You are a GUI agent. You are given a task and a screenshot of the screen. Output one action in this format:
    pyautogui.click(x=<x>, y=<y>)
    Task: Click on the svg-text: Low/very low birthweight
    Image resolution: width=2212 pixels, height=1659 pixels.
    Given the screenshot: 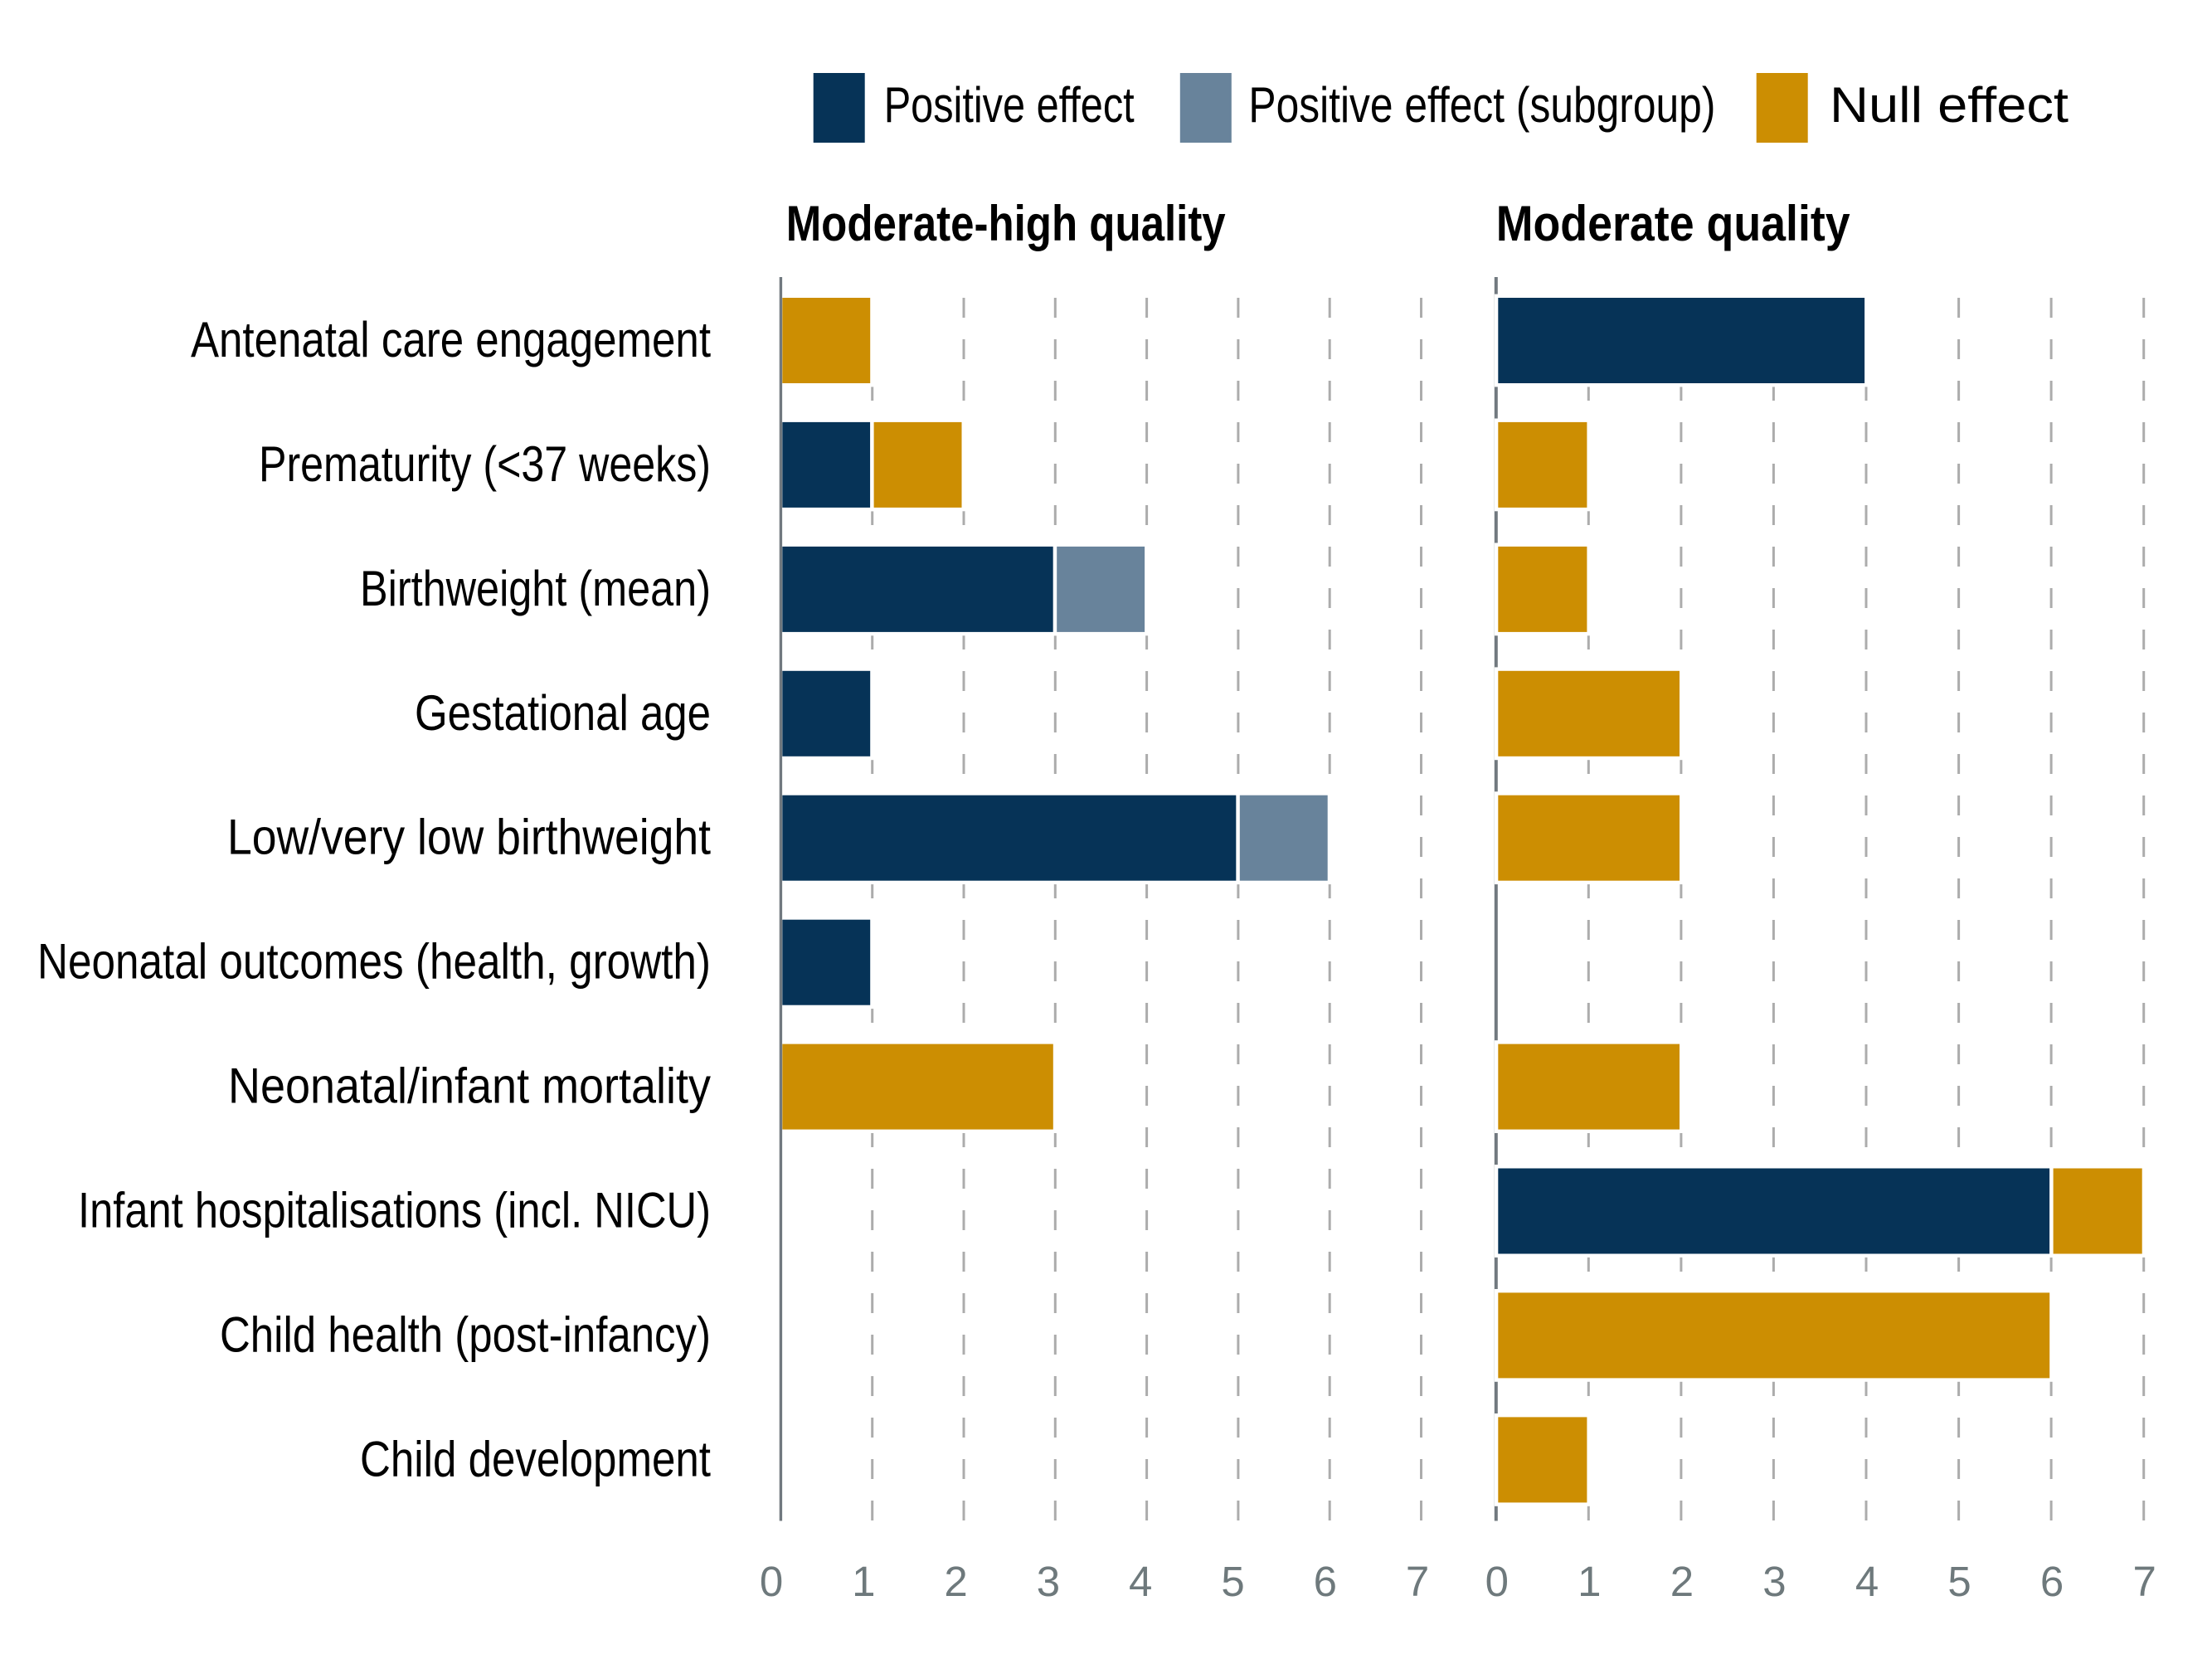 What is the action you would take?
    pyautogui.click(x=469, y=837)
    